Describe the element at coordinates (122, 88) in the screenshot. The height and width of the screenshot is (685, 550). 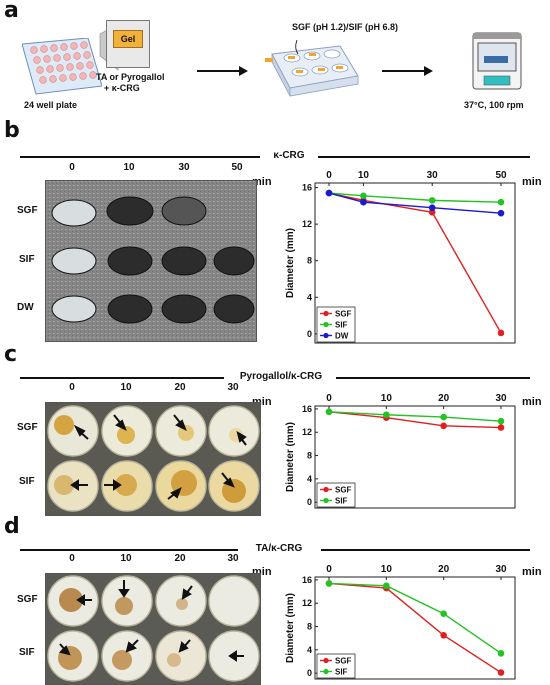
I see `reagent-label-2: + κ-CRG` at that location.